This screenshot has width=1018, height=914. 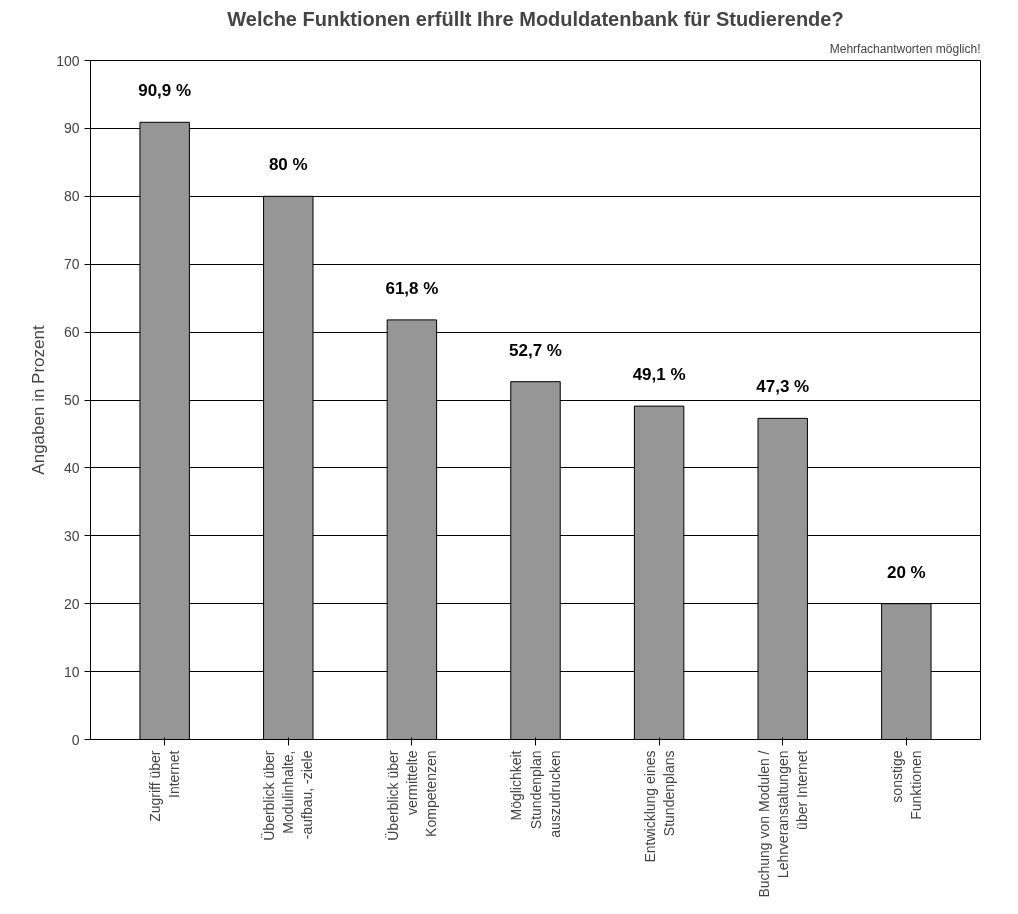 What do you see at coordinates (68, 60) in the screenshot?
I see `y-tick-label: 100` at bounding box center [68, 60].